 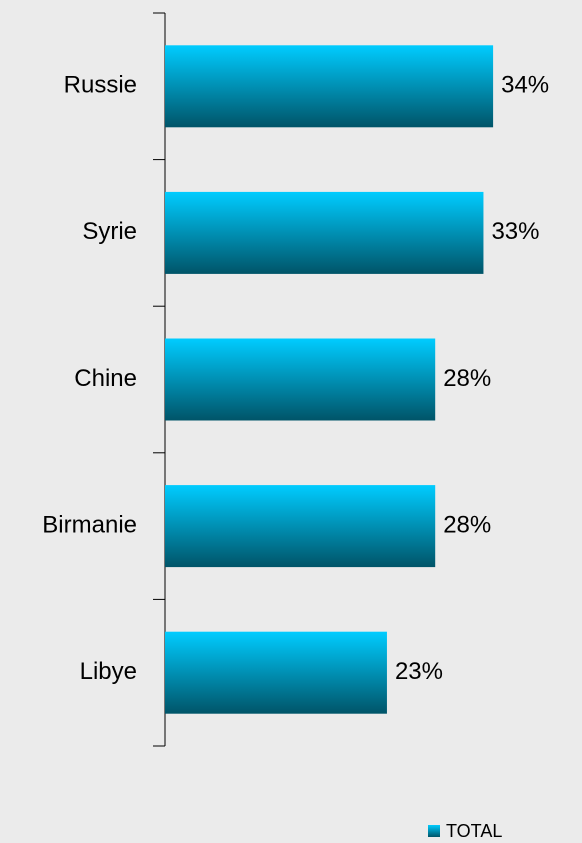 What do you see at coordinates (419, 671) in the screenshot?
I see `value-label: 23%` at bounding box center [419, 671].